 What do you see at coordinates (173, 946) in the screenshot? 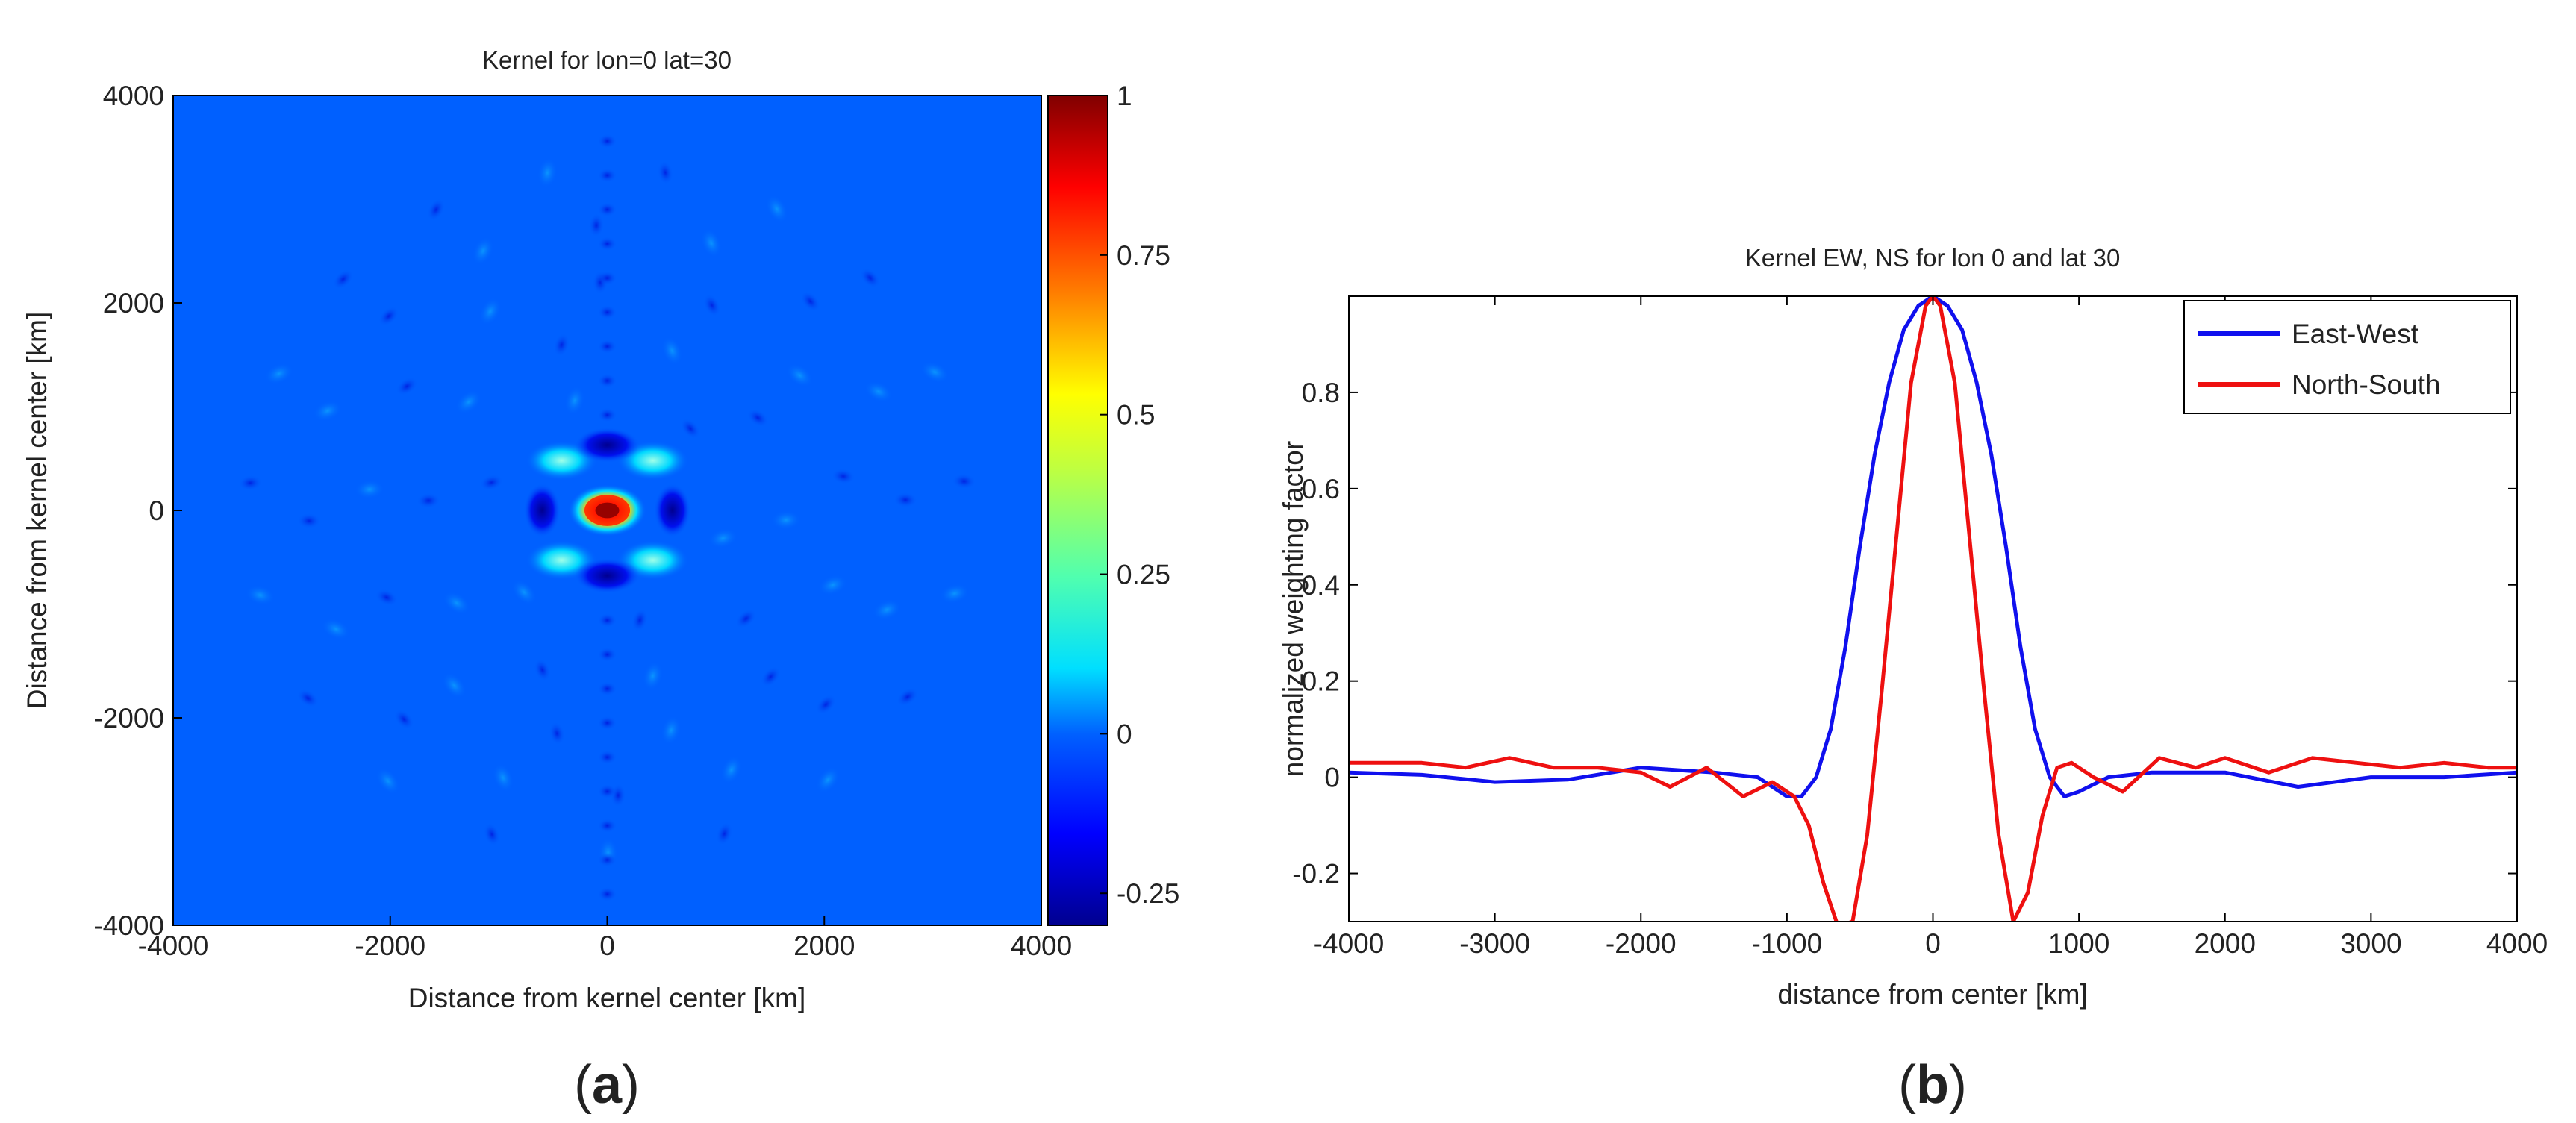
I see `heatmap-x-tick-label: -4000` at bounding box center [173, 946].